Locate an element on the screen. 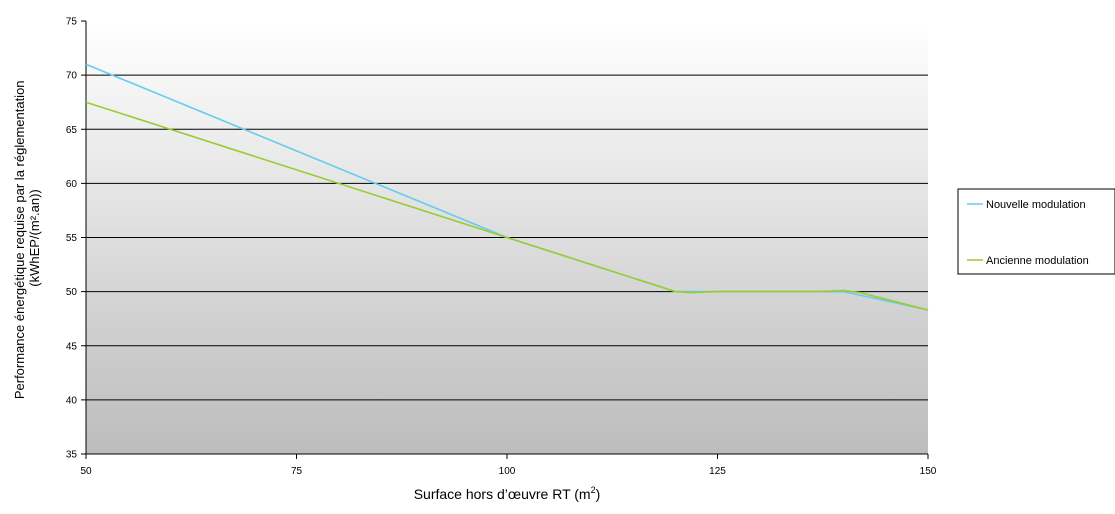 This screenshot has width=1115, height=514. y-tick-label: 50 is located at coordinates (72, 292).